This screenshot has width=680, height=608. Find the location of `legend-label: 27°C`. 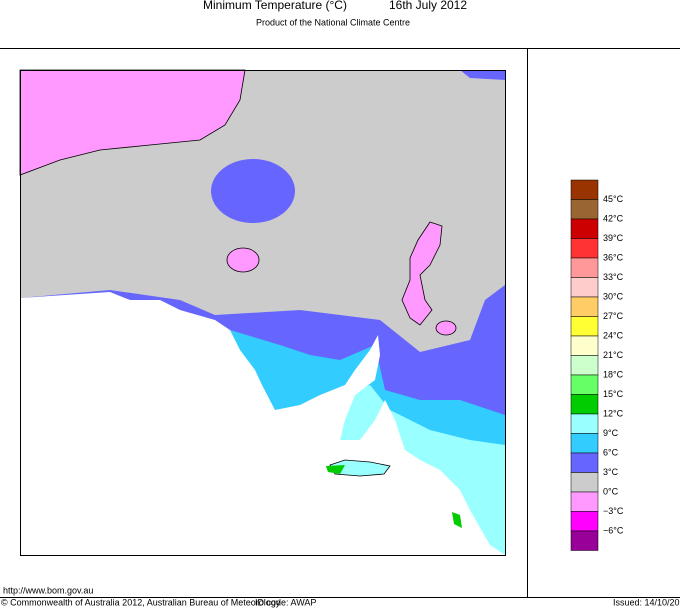

legend-label: 27°C is located at coordinates (613, 316).